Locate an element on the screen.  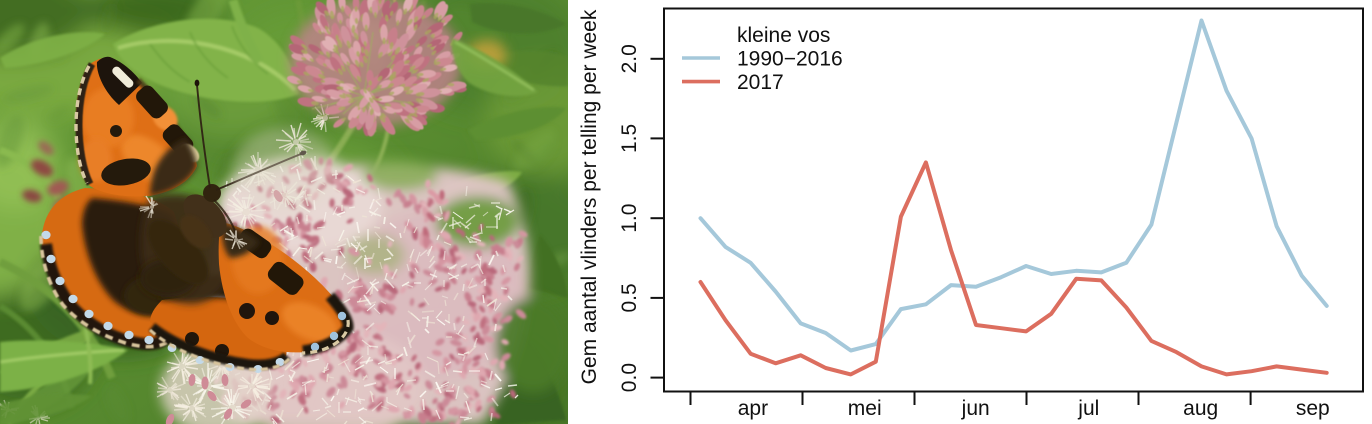
svg-text: kleine vos is located at coordinates (783, 35).